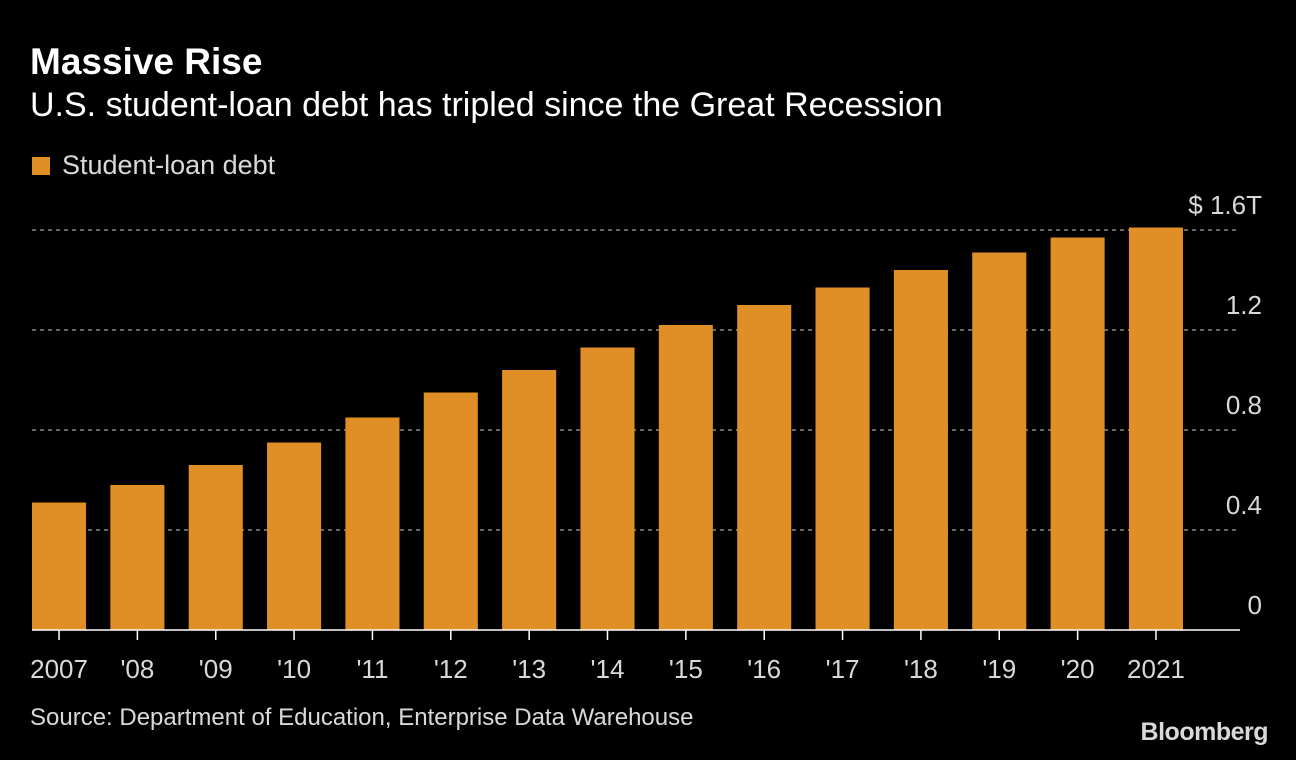 Image resolution: width=1296 pixels, height=760 pixels. What do you see at coordinates (529, 669) in the screenshot?
I see `x-tick-label: '13` at bounding box center [529, 669].